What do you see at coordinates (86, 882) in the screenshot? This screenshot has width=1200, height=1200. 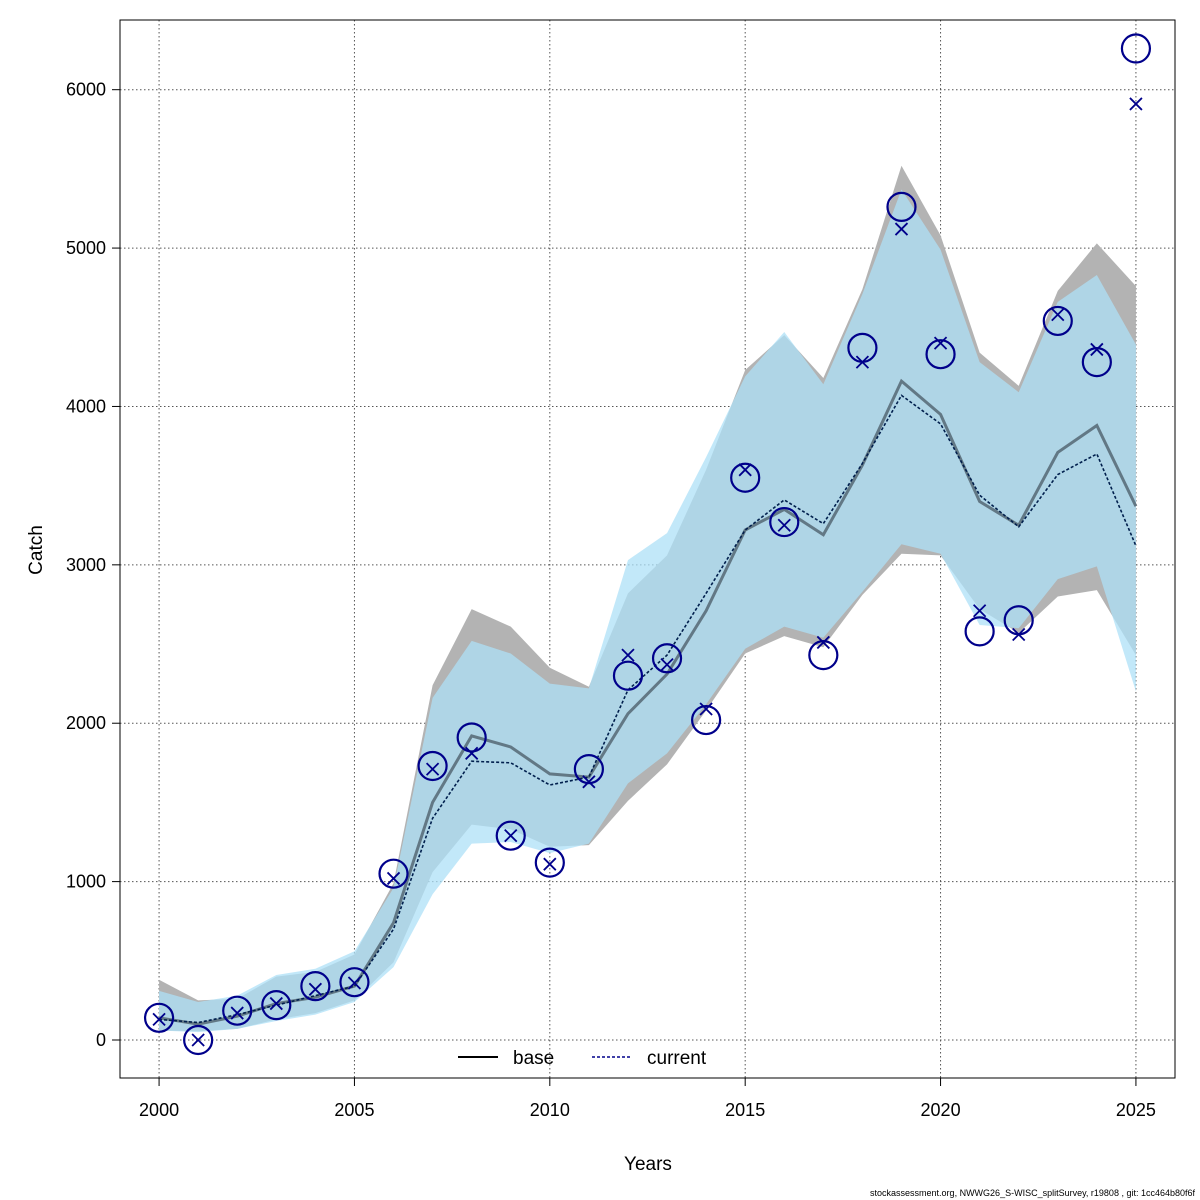 I see `y-tick-label: 1000` at bounding box center [86, 882].